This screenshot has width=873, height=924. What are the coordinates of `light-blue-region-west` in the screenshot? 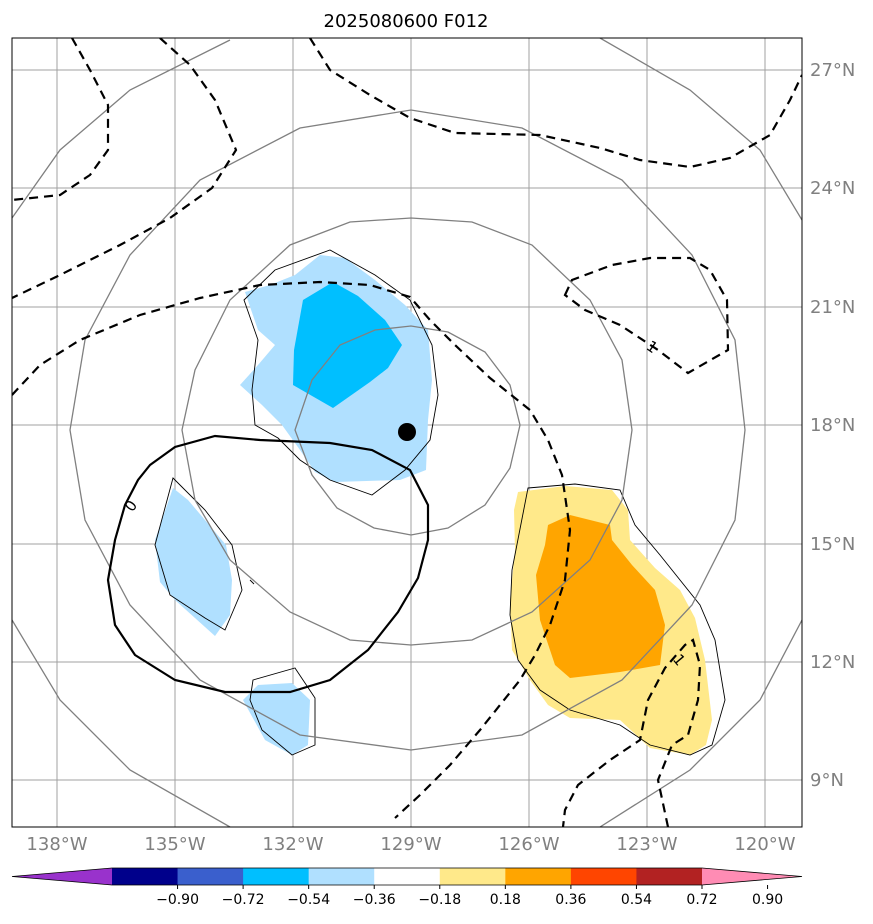 It's located at (193, 562).